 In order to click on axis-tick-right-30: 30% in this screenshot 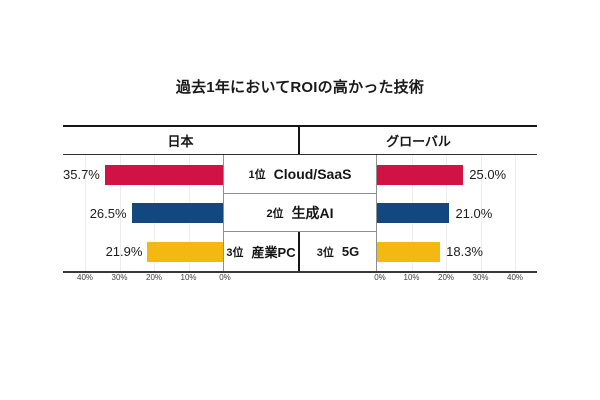, I will do `click(480, 277)`.